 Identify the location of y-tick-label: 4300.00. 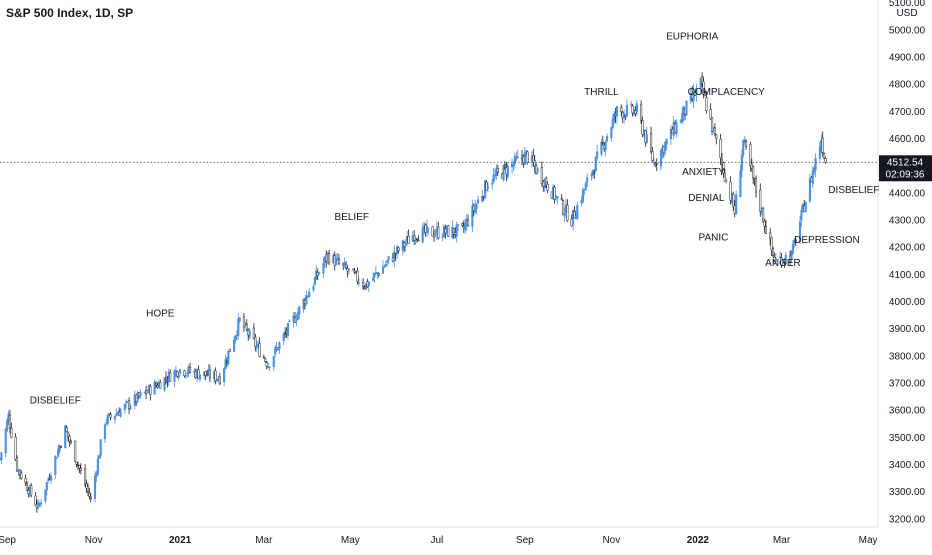
(907, 221).